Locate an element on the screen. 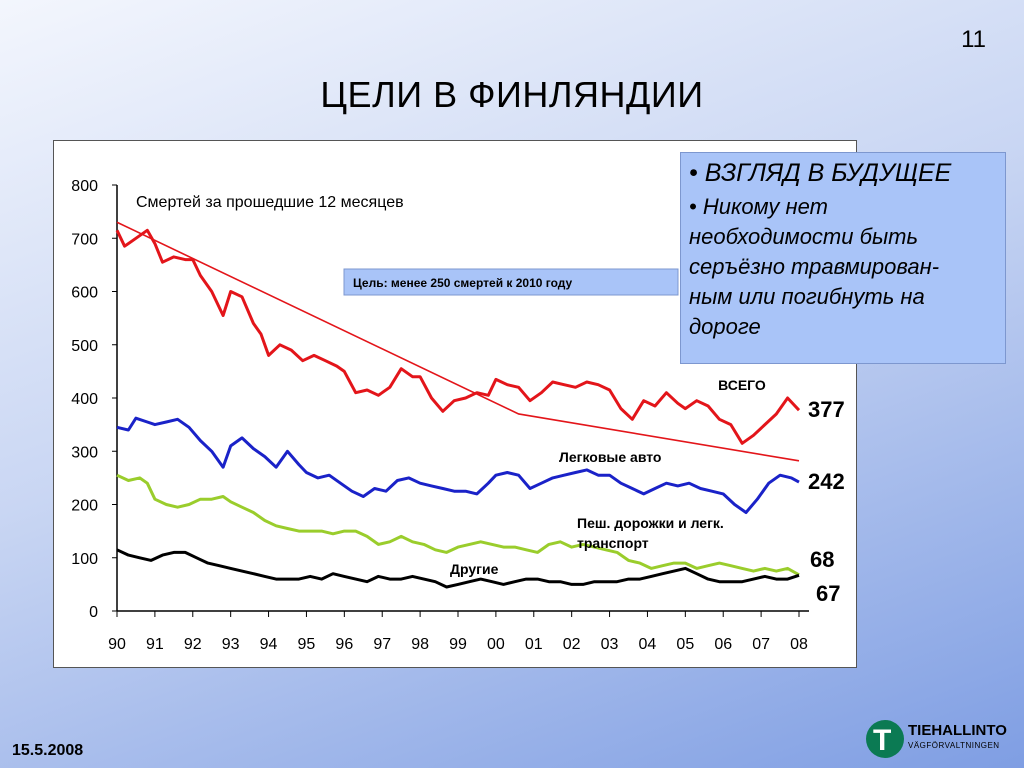  x-tick-label: 03 is located at coordinates (610, 644).